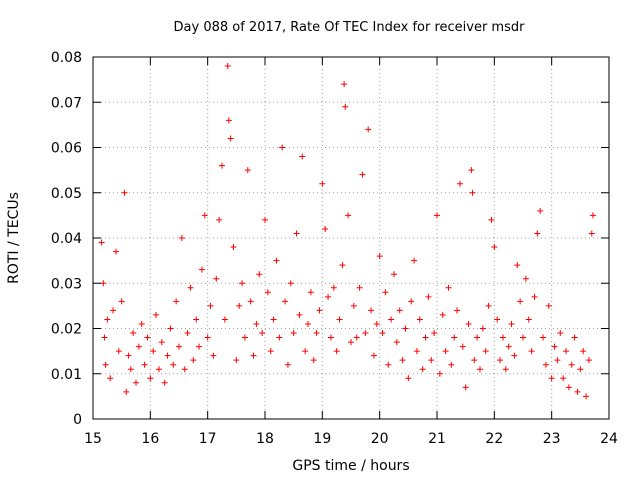 The width and height of the screenshot is (640, 480). Describe the element at coordinates (66, 103) in the screenshot. I see `y-tick-label: 0.07` at that location.